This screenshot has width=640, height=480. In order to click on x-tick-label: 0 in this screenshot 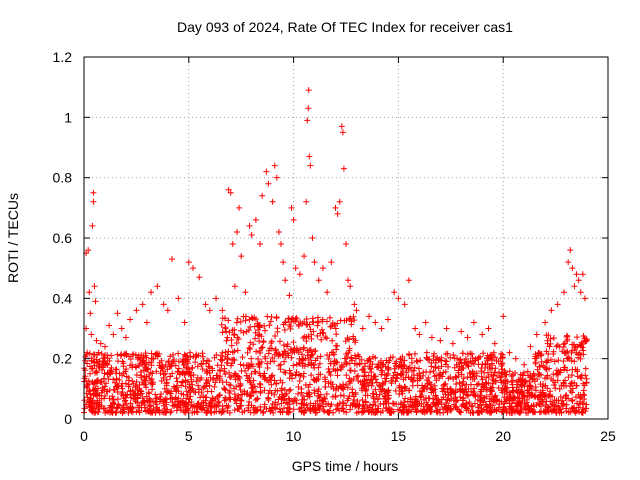, I will do `click(84, 436)`.